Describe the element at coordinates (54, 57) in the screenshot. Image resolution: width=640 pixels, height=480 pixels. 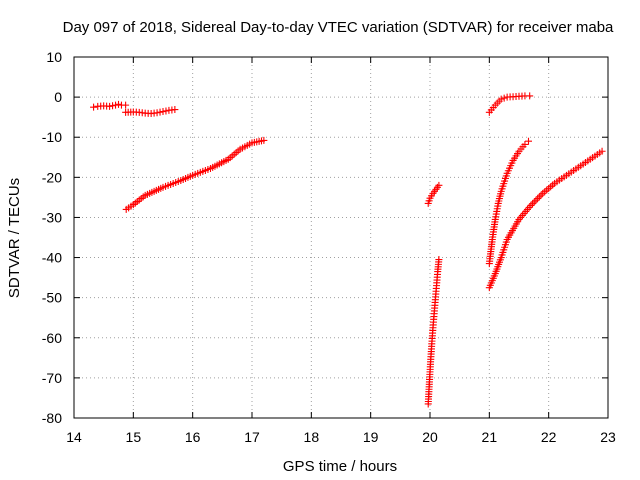
I see `y-tick-label: 10` at that location.